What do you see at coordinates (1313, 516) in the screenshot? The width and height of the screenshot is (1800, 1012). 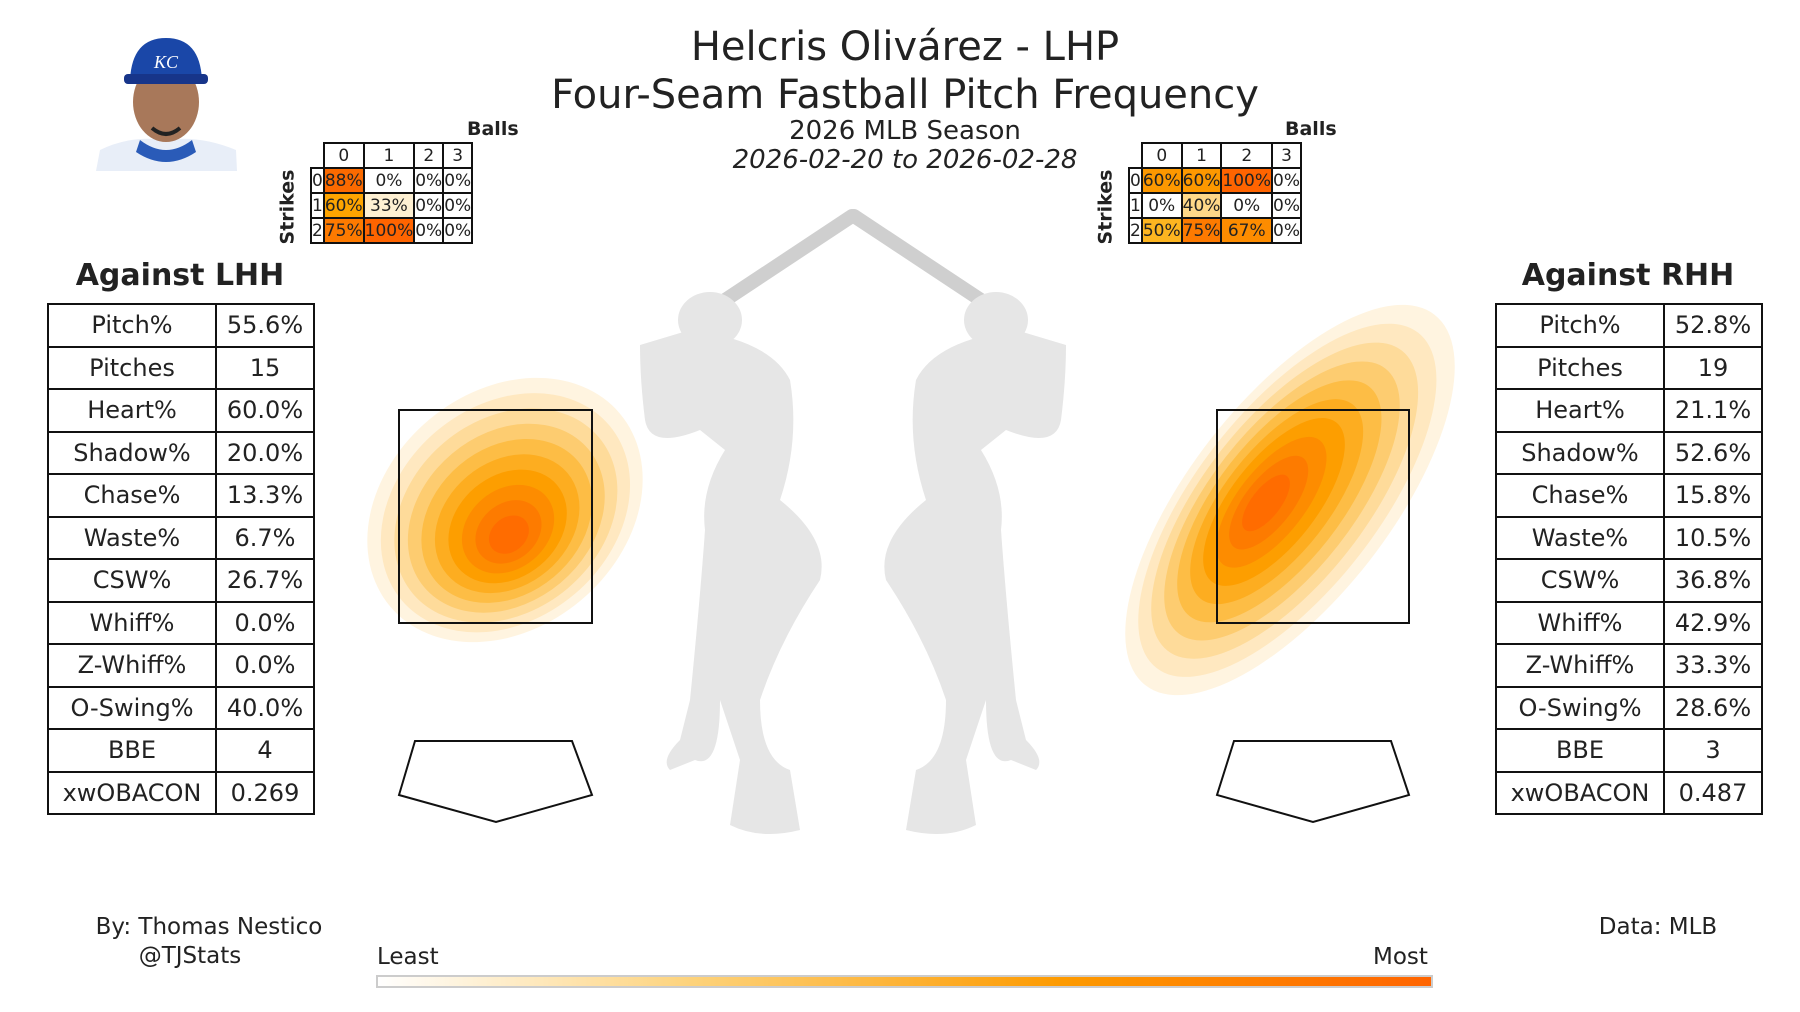 I see `rhh-strike-zone` at bounding box center [1313, 516].